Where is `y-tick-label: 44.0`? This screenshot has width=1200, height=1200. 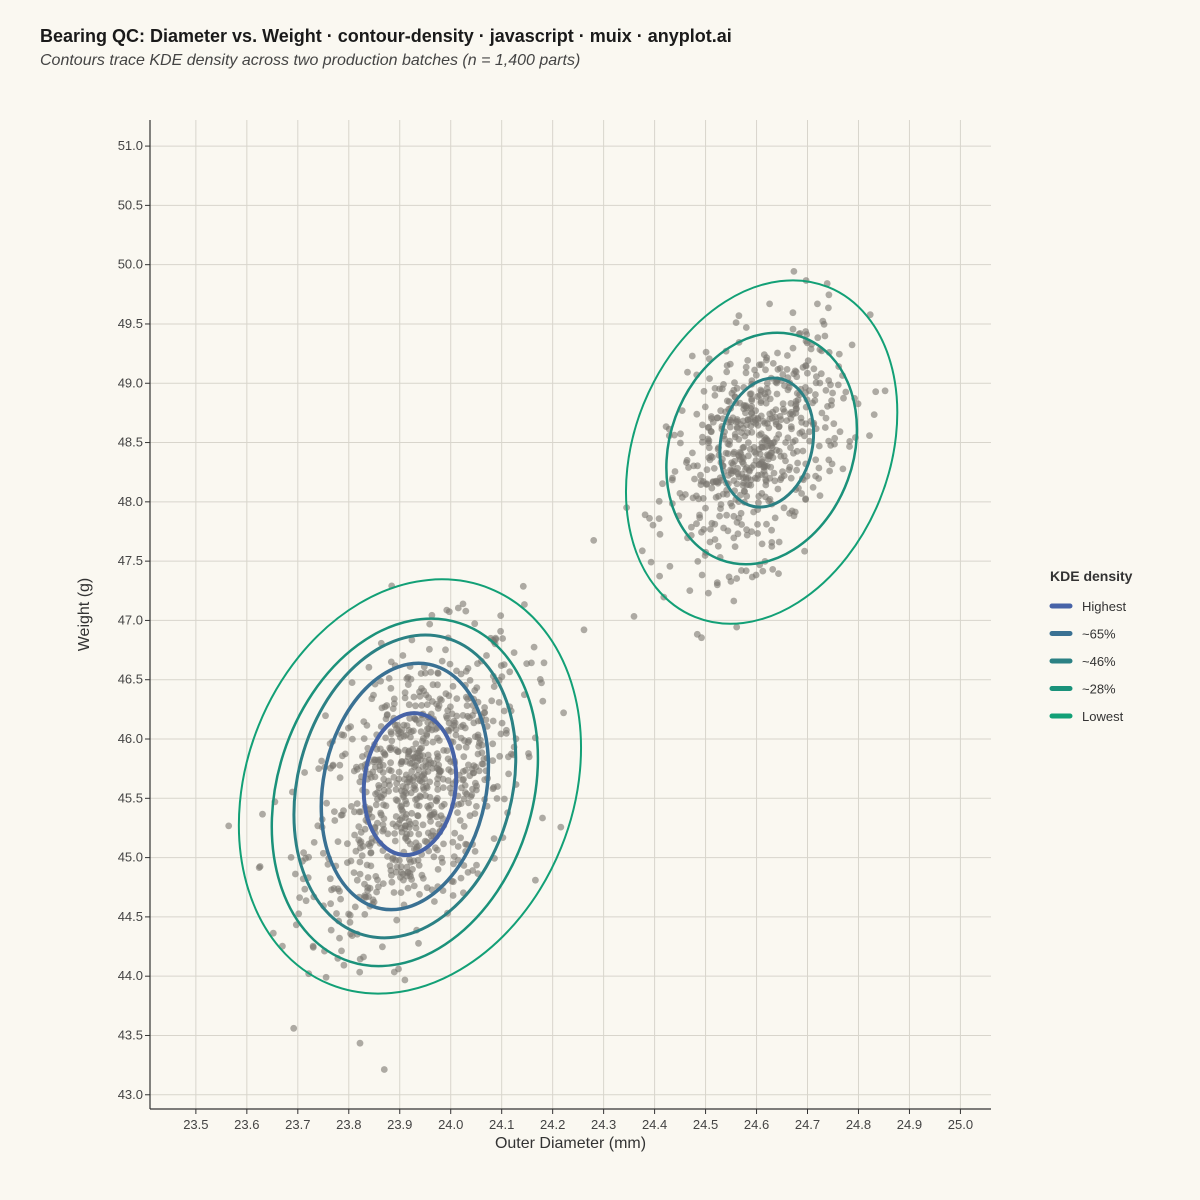
y-tick-label: 44.0 is located at coordinates (130, 975).